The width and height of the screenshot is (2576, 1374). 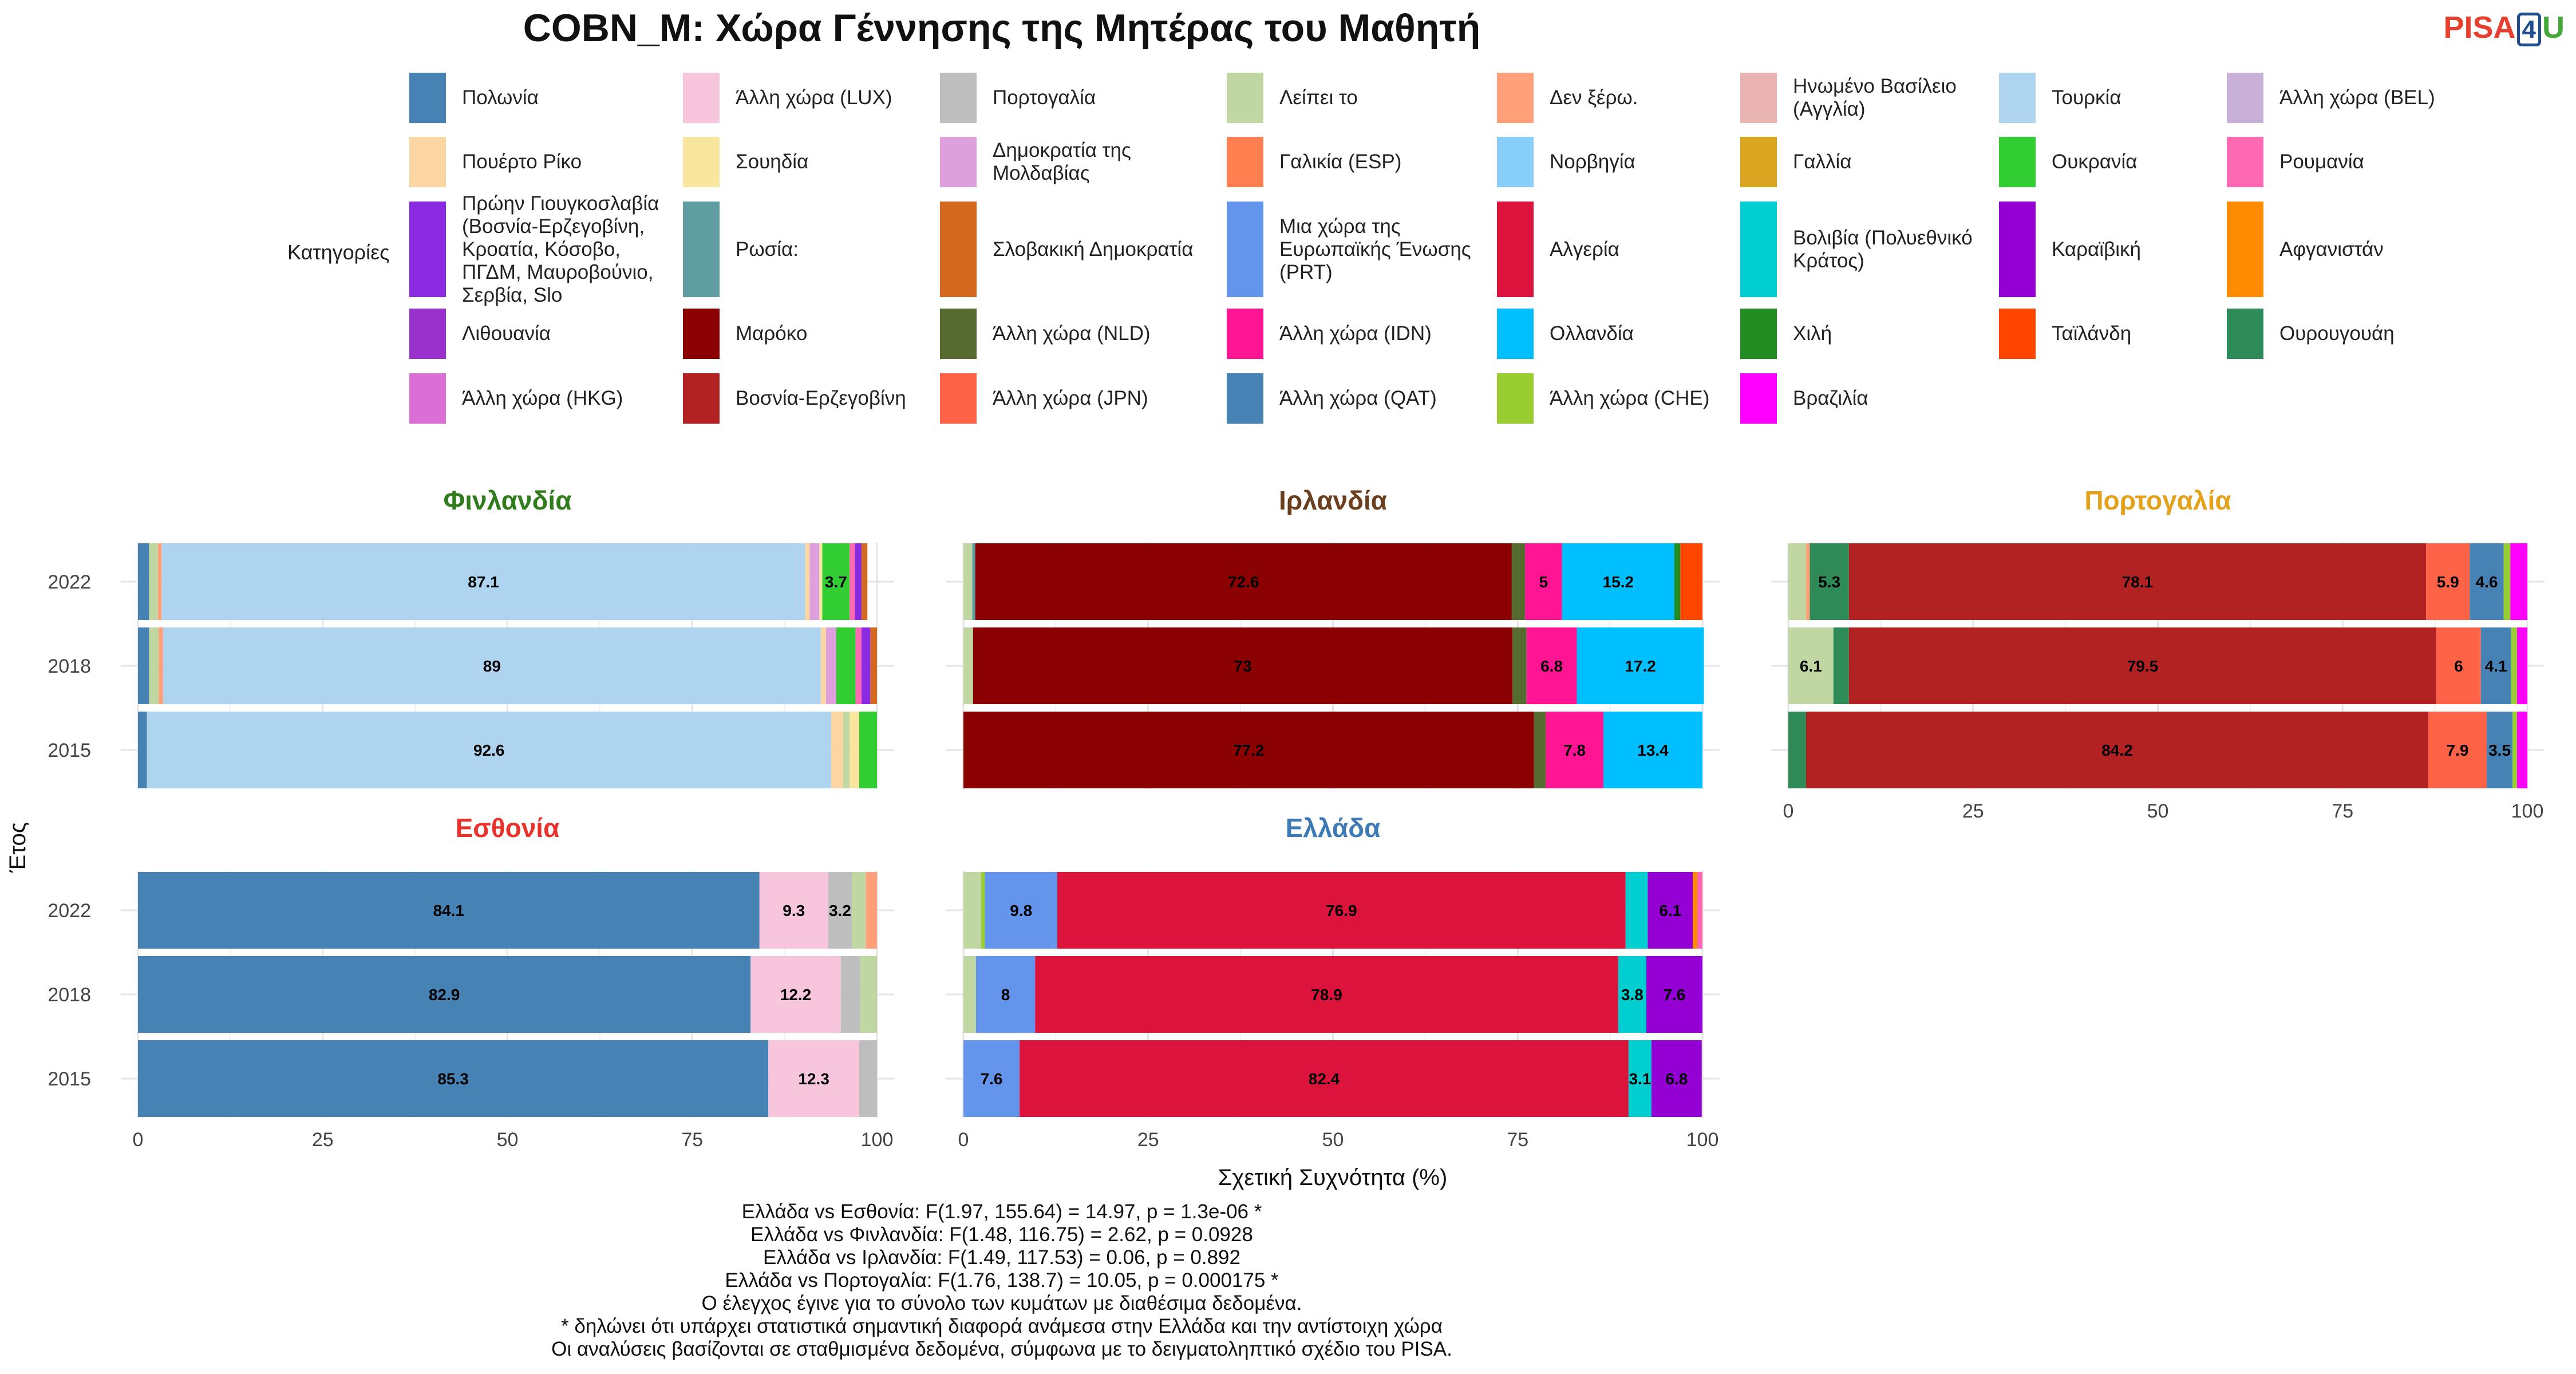 I want to click on data-label: 84.1, so click(x=449, y=910).